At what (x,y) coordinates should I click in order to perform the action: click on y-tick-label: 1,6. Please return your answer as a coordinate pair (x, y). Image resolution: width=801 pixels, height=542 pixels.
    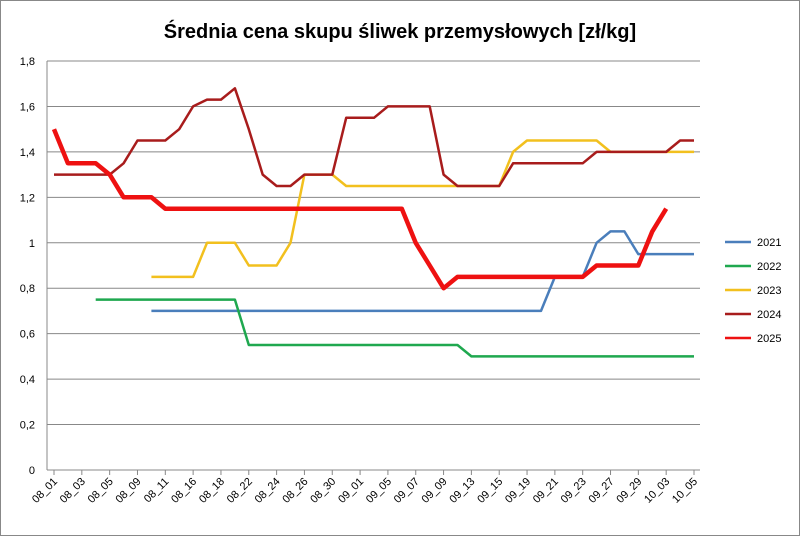
    Looking at the image, I should click on (27, 107).